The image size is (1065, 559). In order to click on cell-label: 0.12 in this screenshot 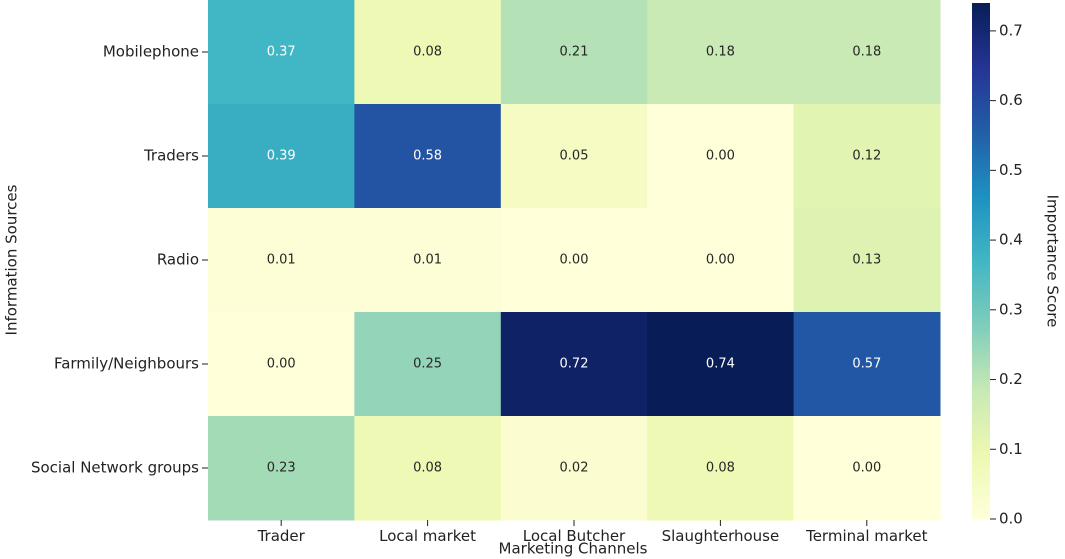, I will do `click(866, 156)`.